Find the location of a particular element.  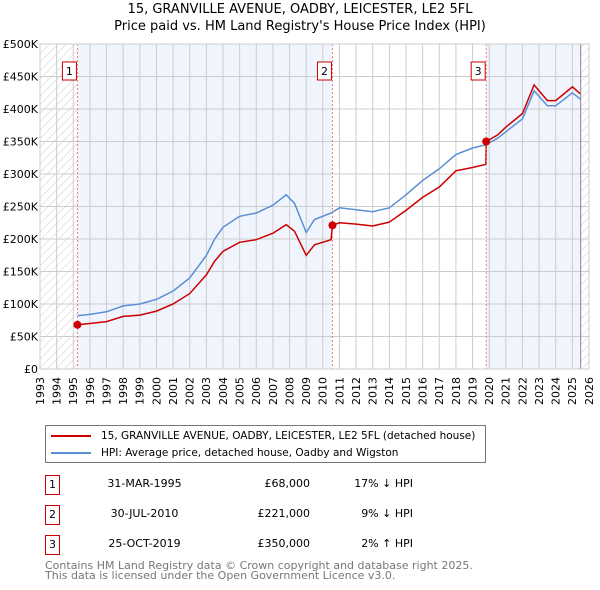

x-tick-label: 2012 is located at coordinates (356, 391).